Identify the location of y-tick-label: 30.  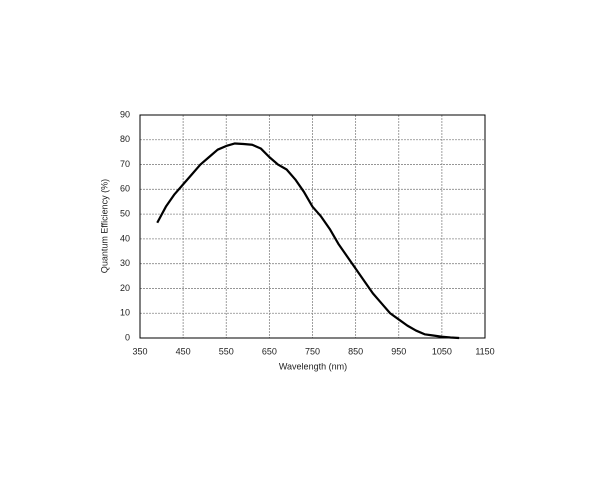
(125, 263).